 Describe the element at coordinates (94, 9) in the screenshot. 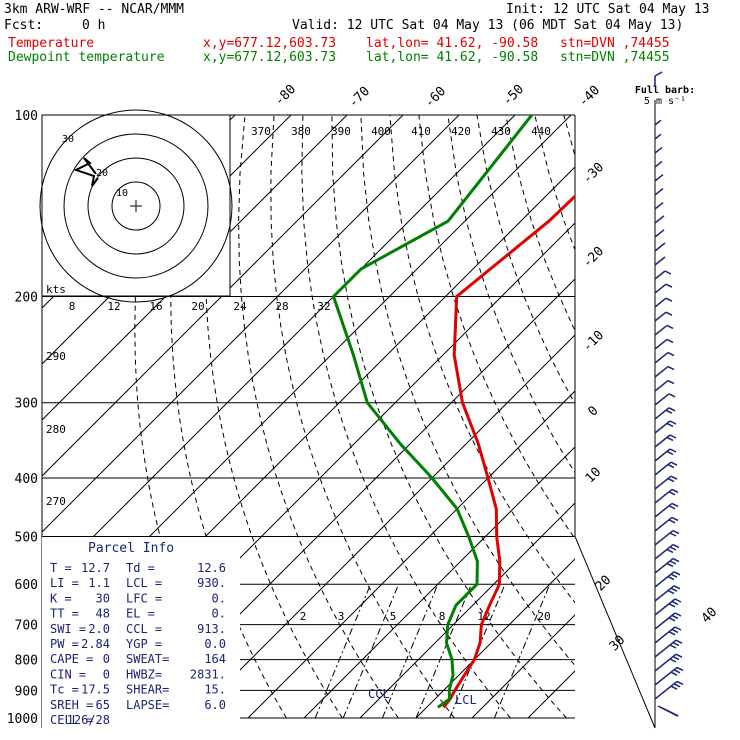

I see `model-title: 3km ARW-WRF -- NCAR/MMM` at that location.